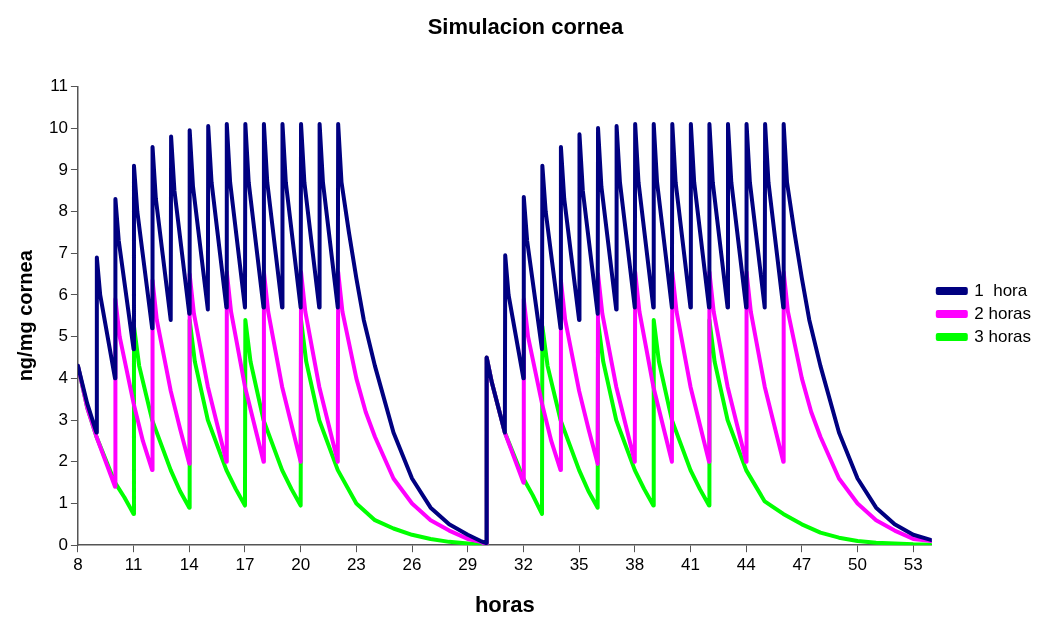  What do you see at coordinates (802, 565) in the screenshot?
I see `x-tick-label: 47` at bounding box center [802, 565].